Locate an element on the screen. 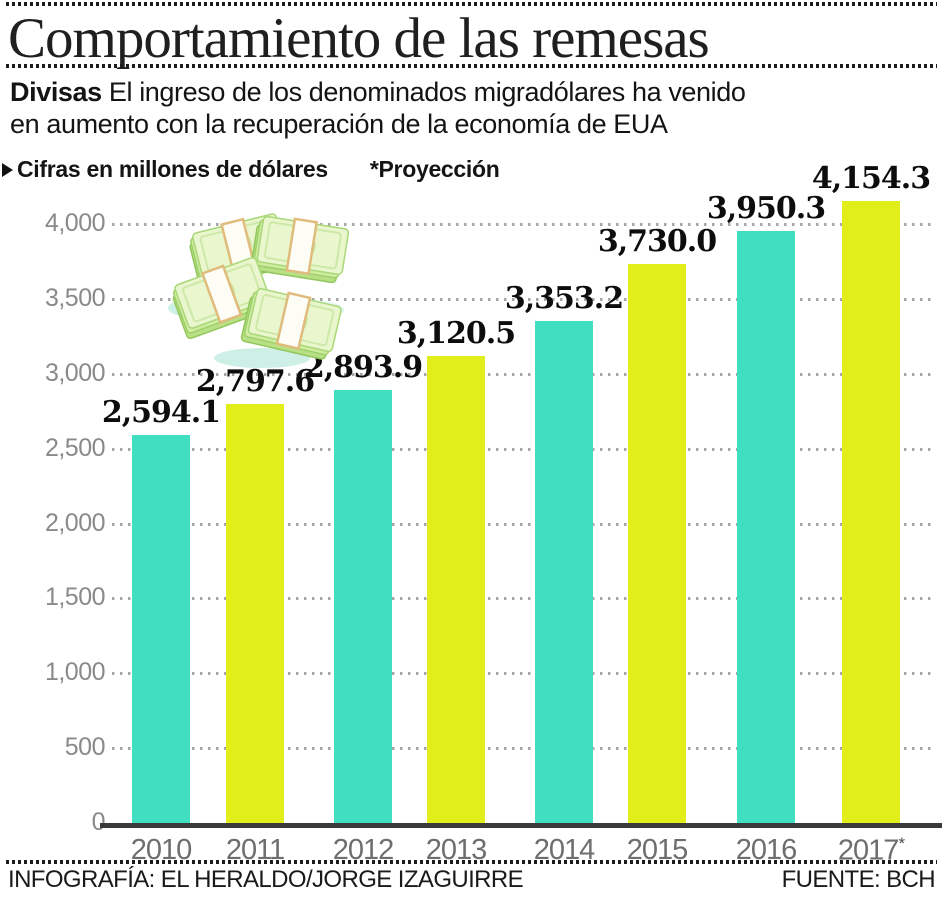 This screenshot has width=943, height=900. footer-dotted-rule is located at coordinates (471, 862).